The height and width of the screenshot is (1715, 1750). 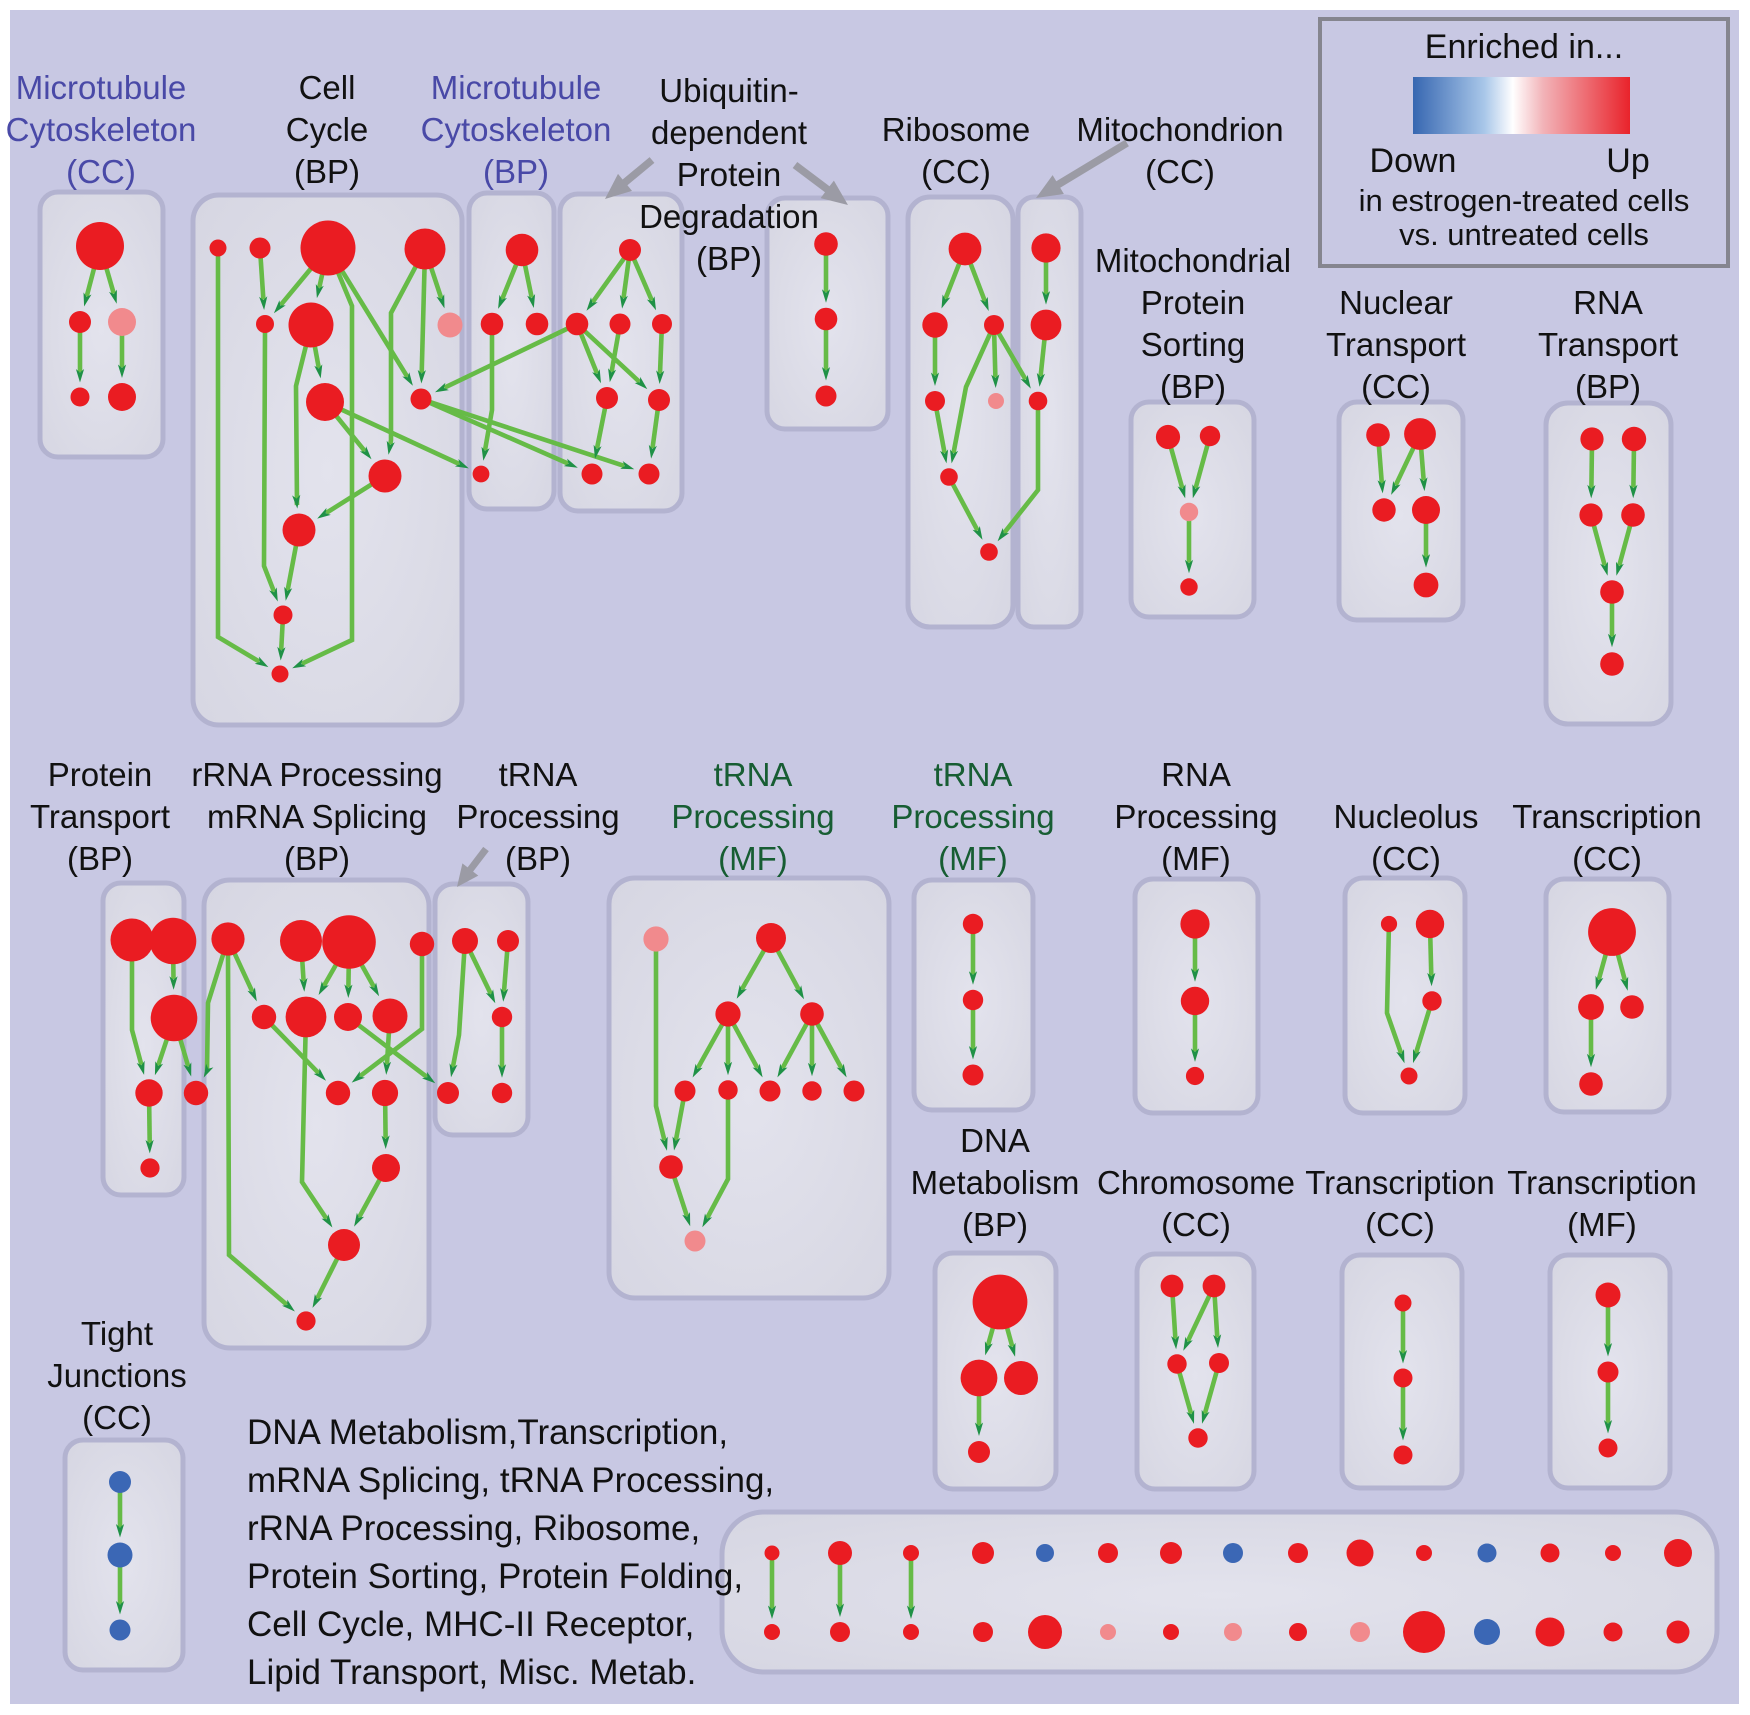 I want to click on svg-text: DNA, so click(x=995, y=1140).